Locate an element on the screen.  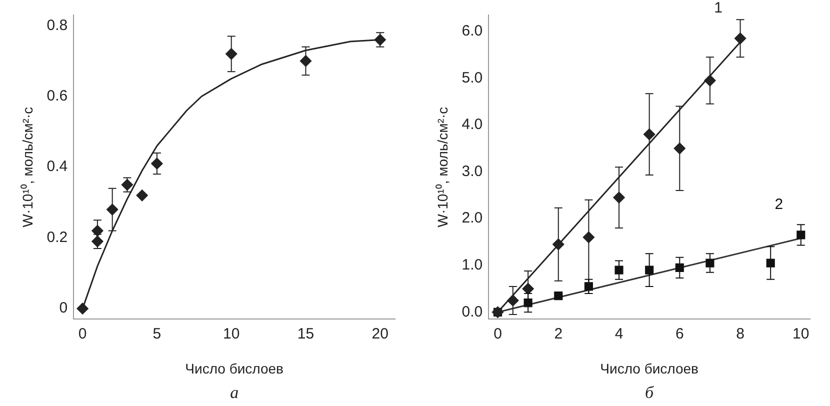
x-tick-label: 8 is located at coordinates (740, 333).